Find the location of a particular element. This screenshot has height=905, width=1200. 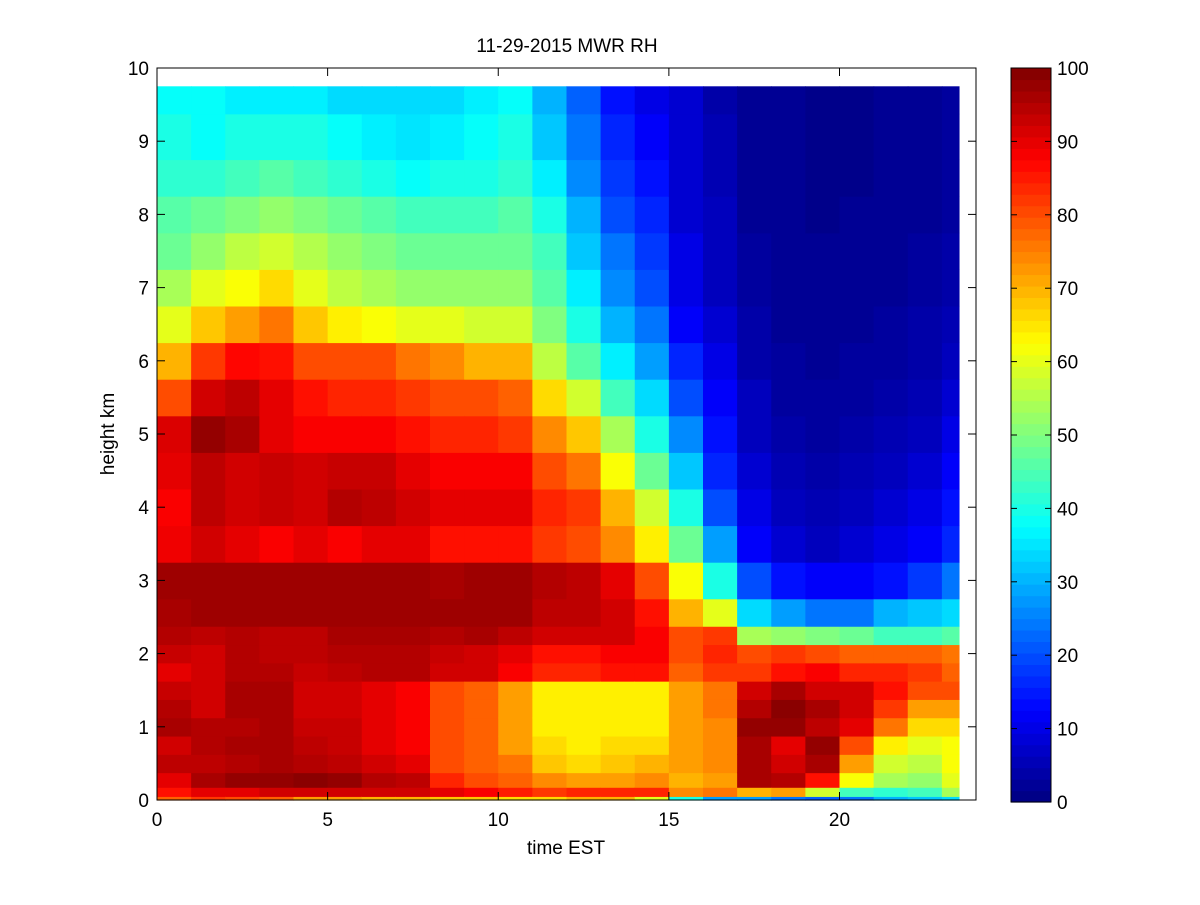

x-tick-label: 5 is located at coordinates (327, 820).